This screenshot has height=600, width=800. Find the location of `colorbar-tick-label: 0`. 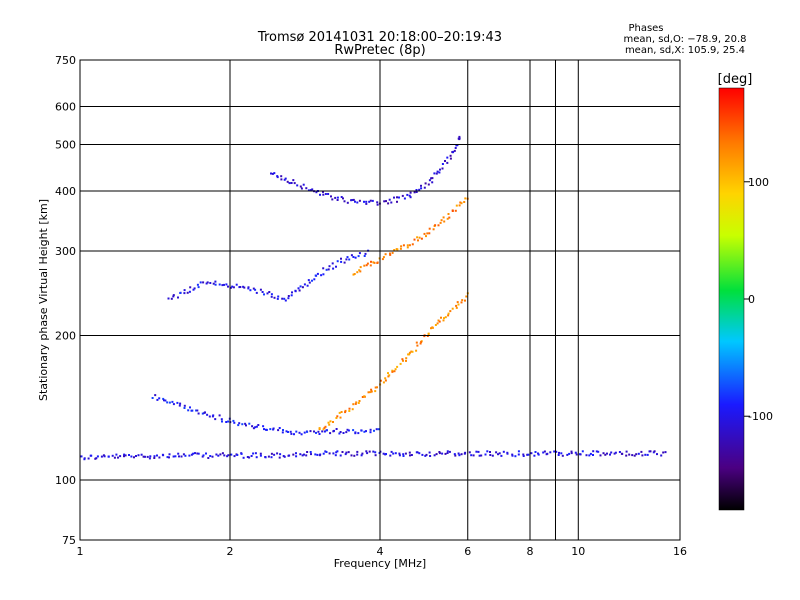

colorbar-tick-label: 0 is located at coordinates (751, 299).